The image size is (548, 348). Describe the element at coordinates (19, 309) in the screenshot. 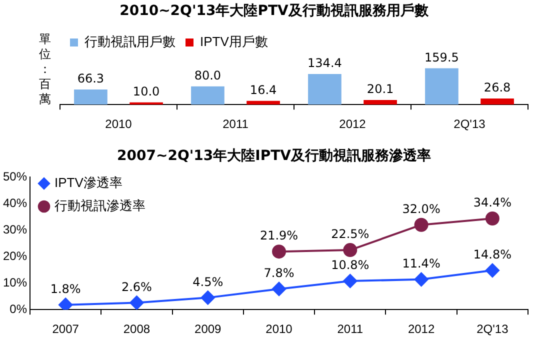

I see `y-tick-label: 0%` at that location.